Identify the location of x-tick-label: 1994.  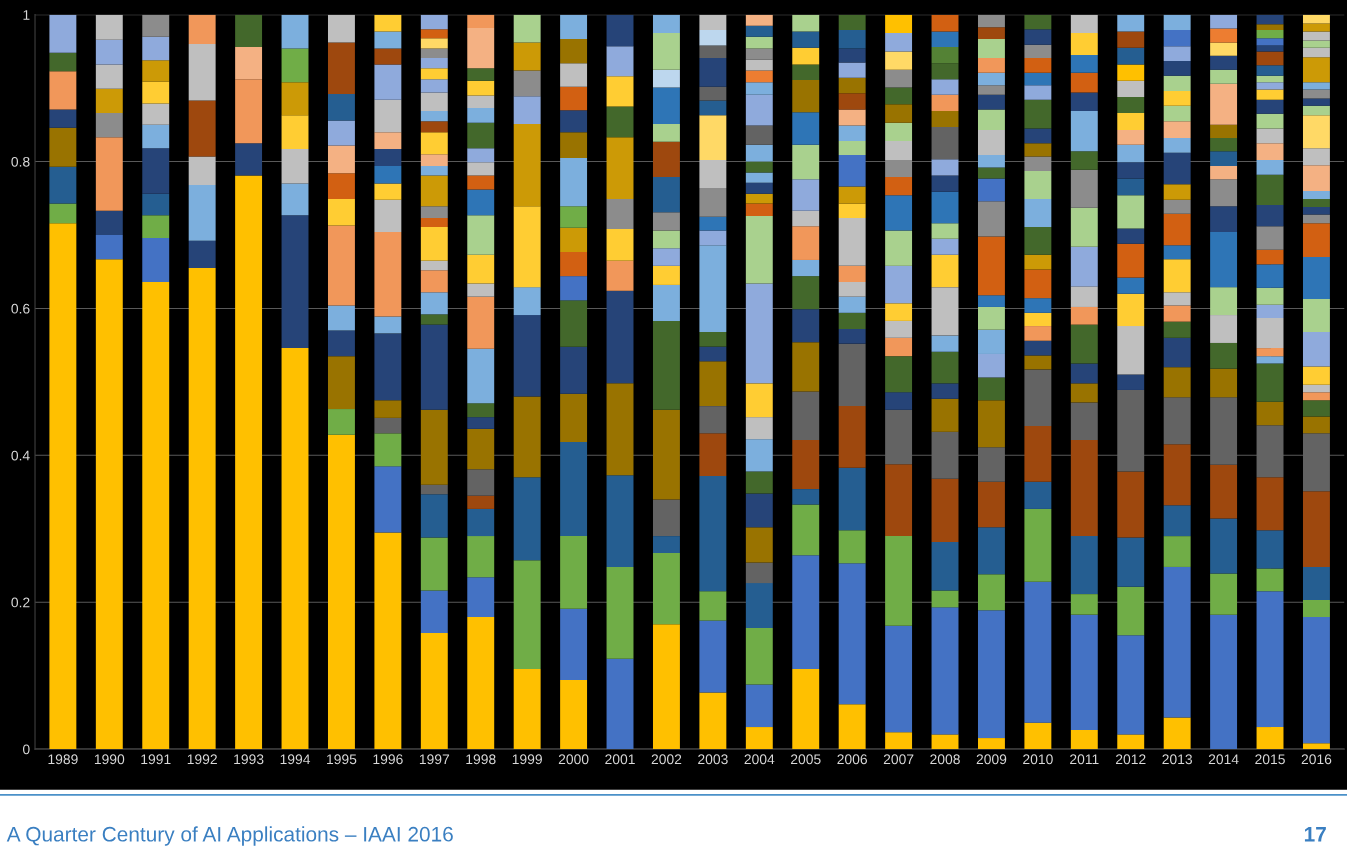
(295, 759).